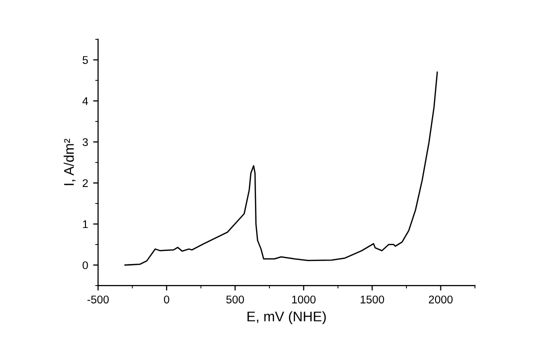  Describe the element at coordinates (70, 162) in the screenshot. I see `y-axis-title: I, A/dm²` at that location.